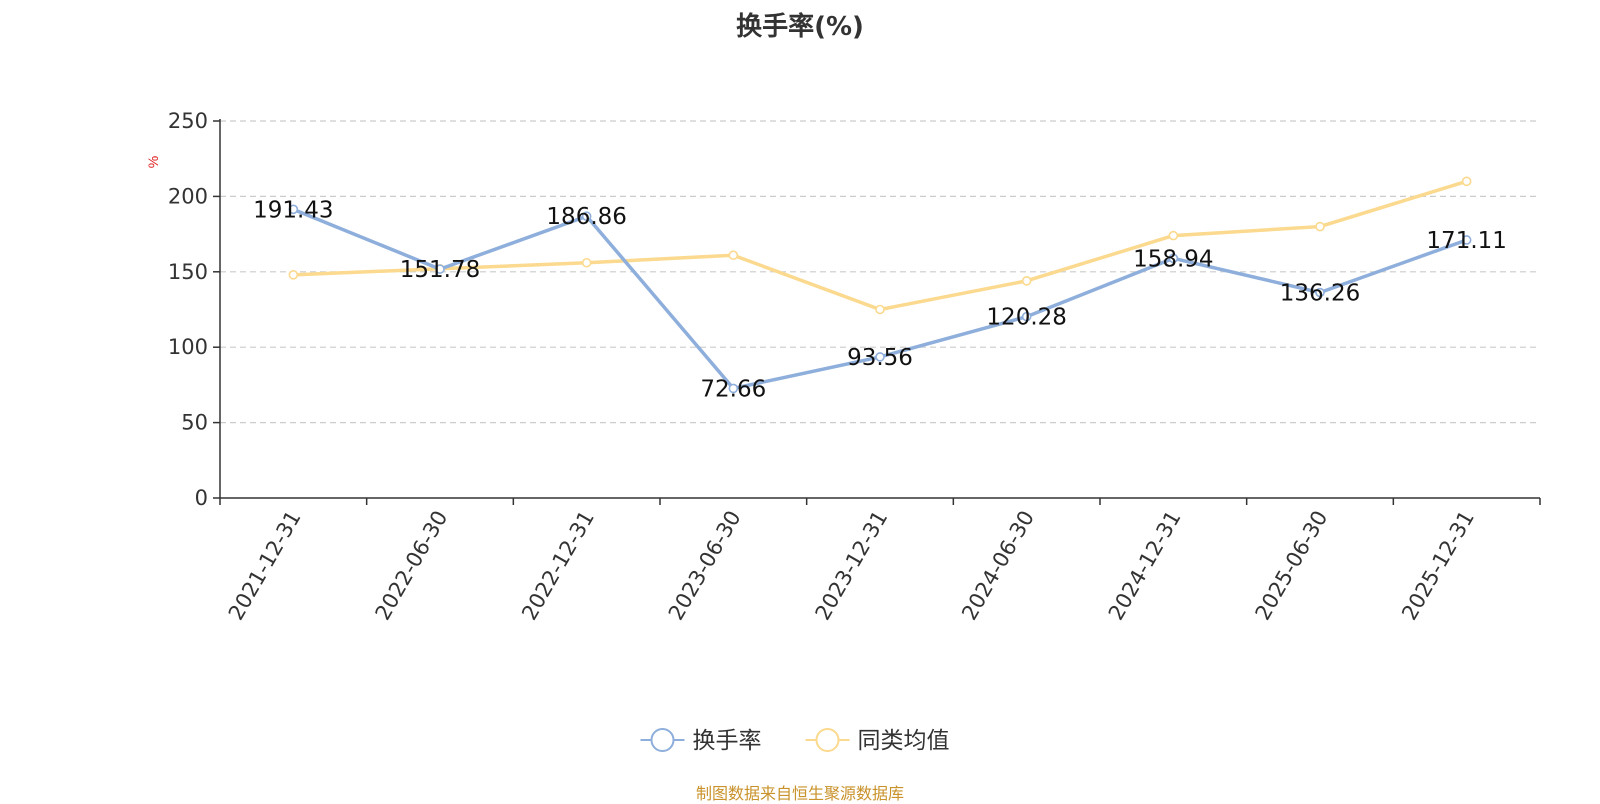 Image resolution: width=1600 pixels, height=804 pixels. I want to click on legend-item: 换手率, so click(701, 741).